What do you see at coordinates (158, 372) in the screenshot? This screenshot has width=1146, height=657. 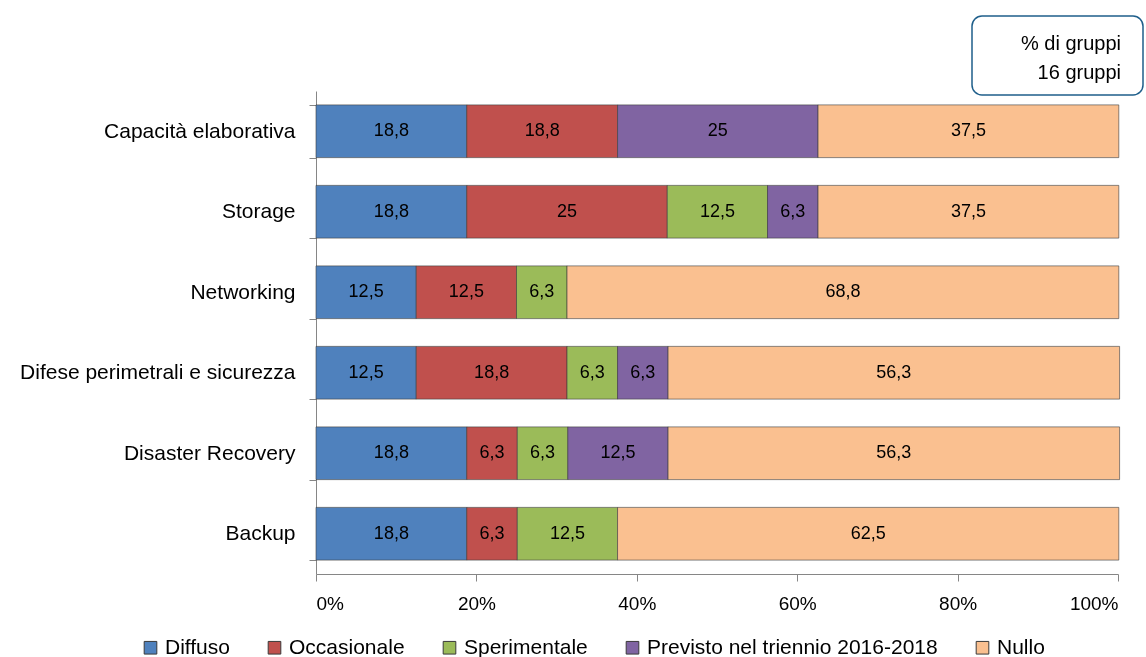 I see `y-tick-label: Difese perimetrali e sicurezza` at bounding box center [158, 372].